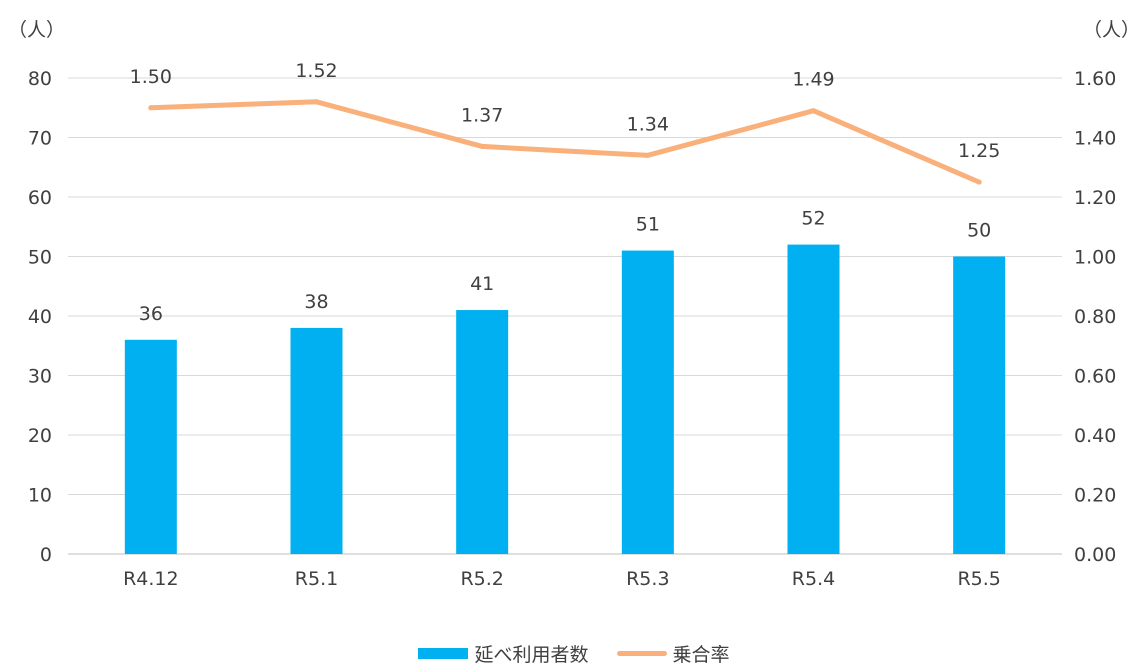 The height and width of the screenshot is (667, 1148). Describe the element at coordinates (40, 198) in the screenshot. I see `left-tick-label: 60` at that location.